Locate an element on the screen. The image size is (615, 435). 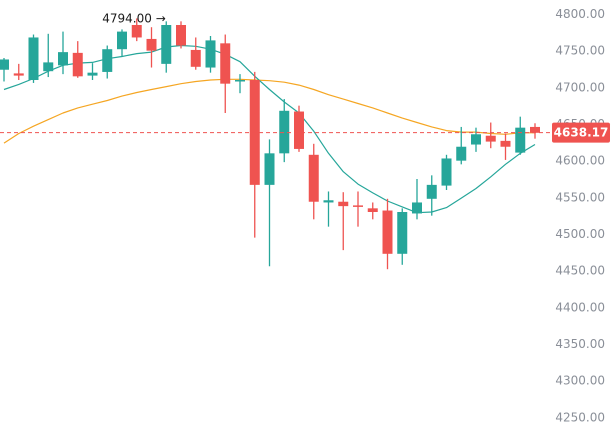
y-tick-label: 4500.00 is located at coordinates (580, 234).